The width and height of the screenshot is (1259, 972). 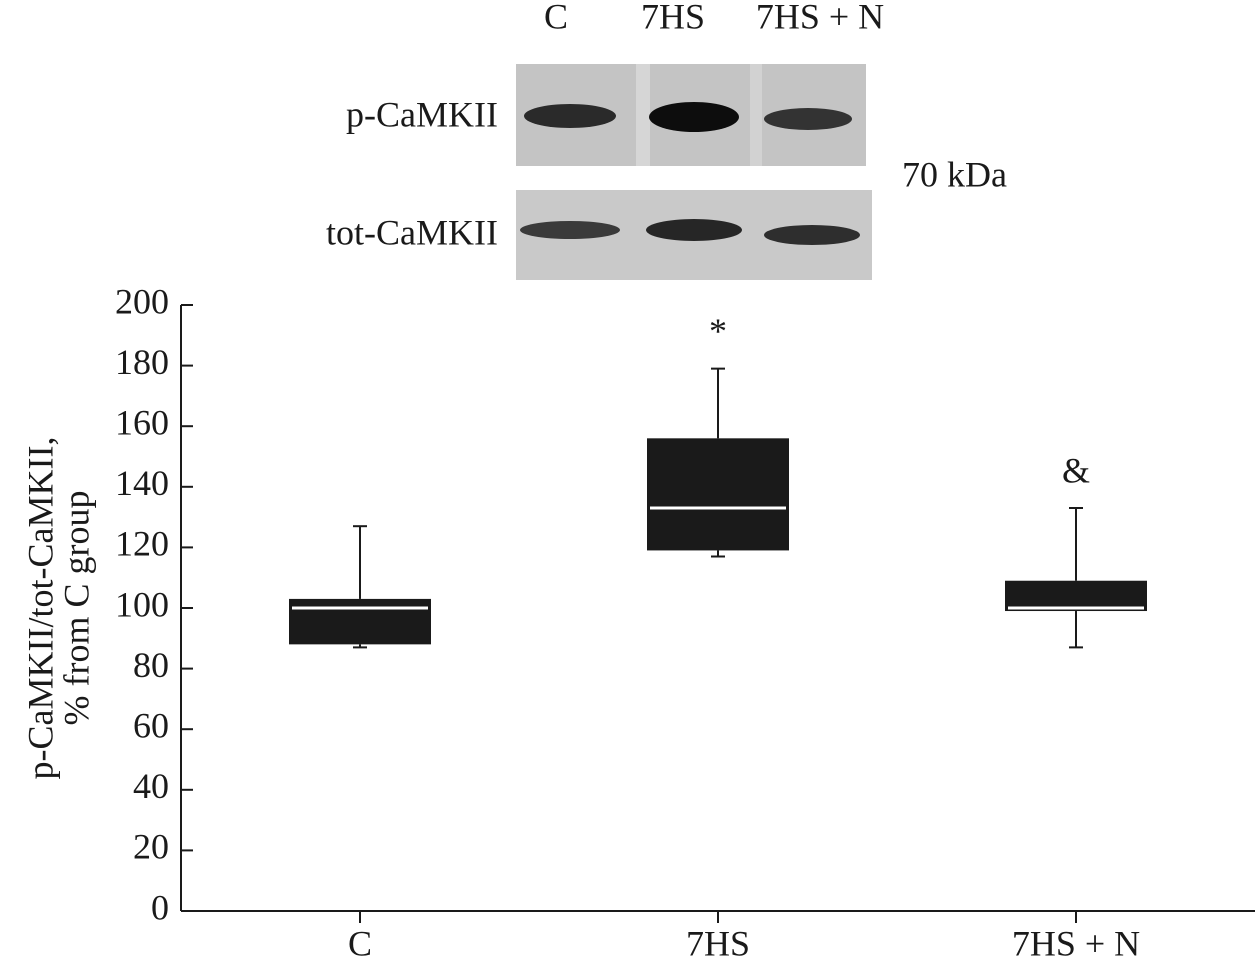 What do you see at coordinates (412, 232) in the screenshot?
I see `row-label: tot-CaMKII` at bounding box center [412, 232].